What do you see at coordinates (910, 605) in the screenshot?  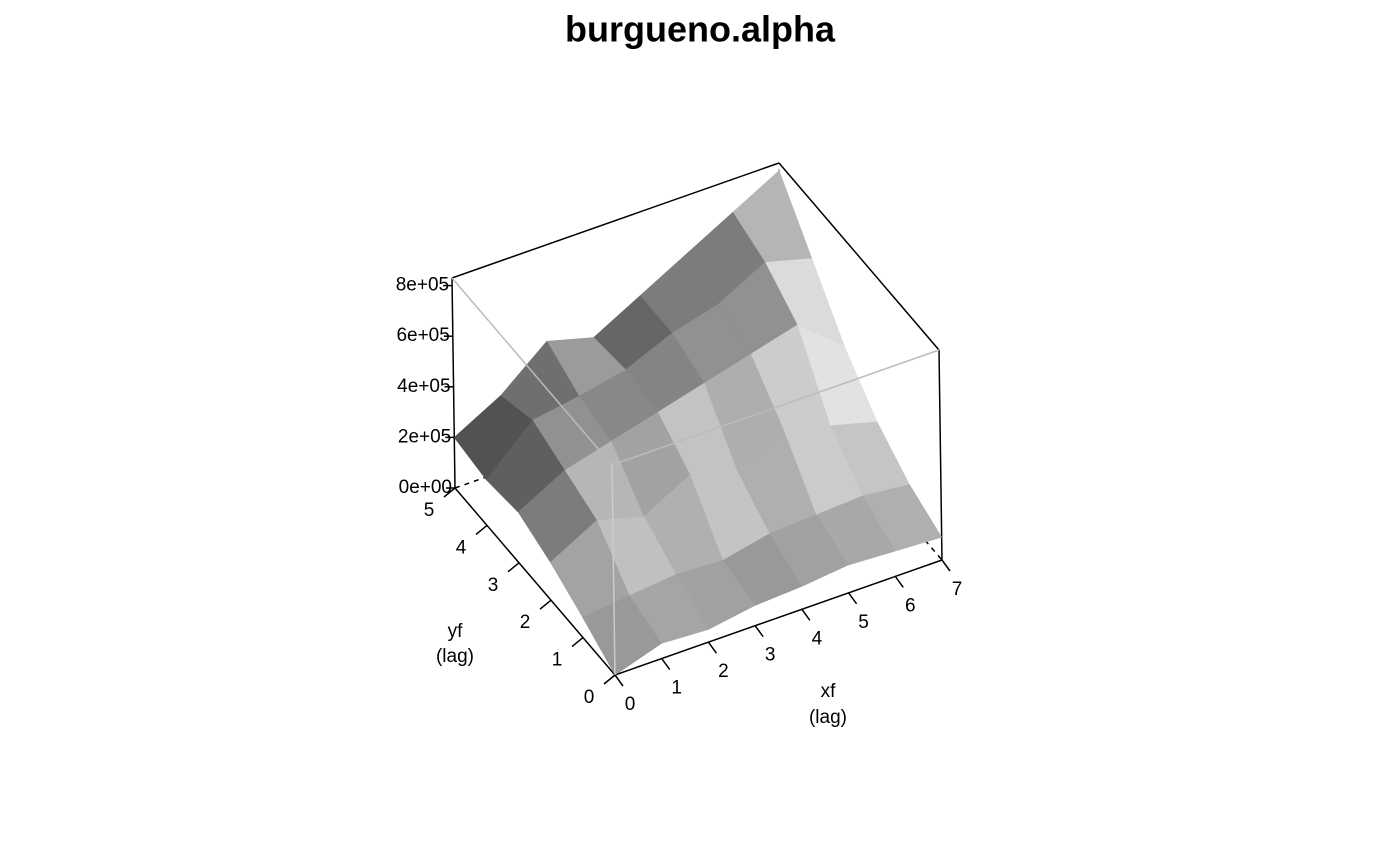 I see `x-tick-label: 6` at bounding box center [910, 605].